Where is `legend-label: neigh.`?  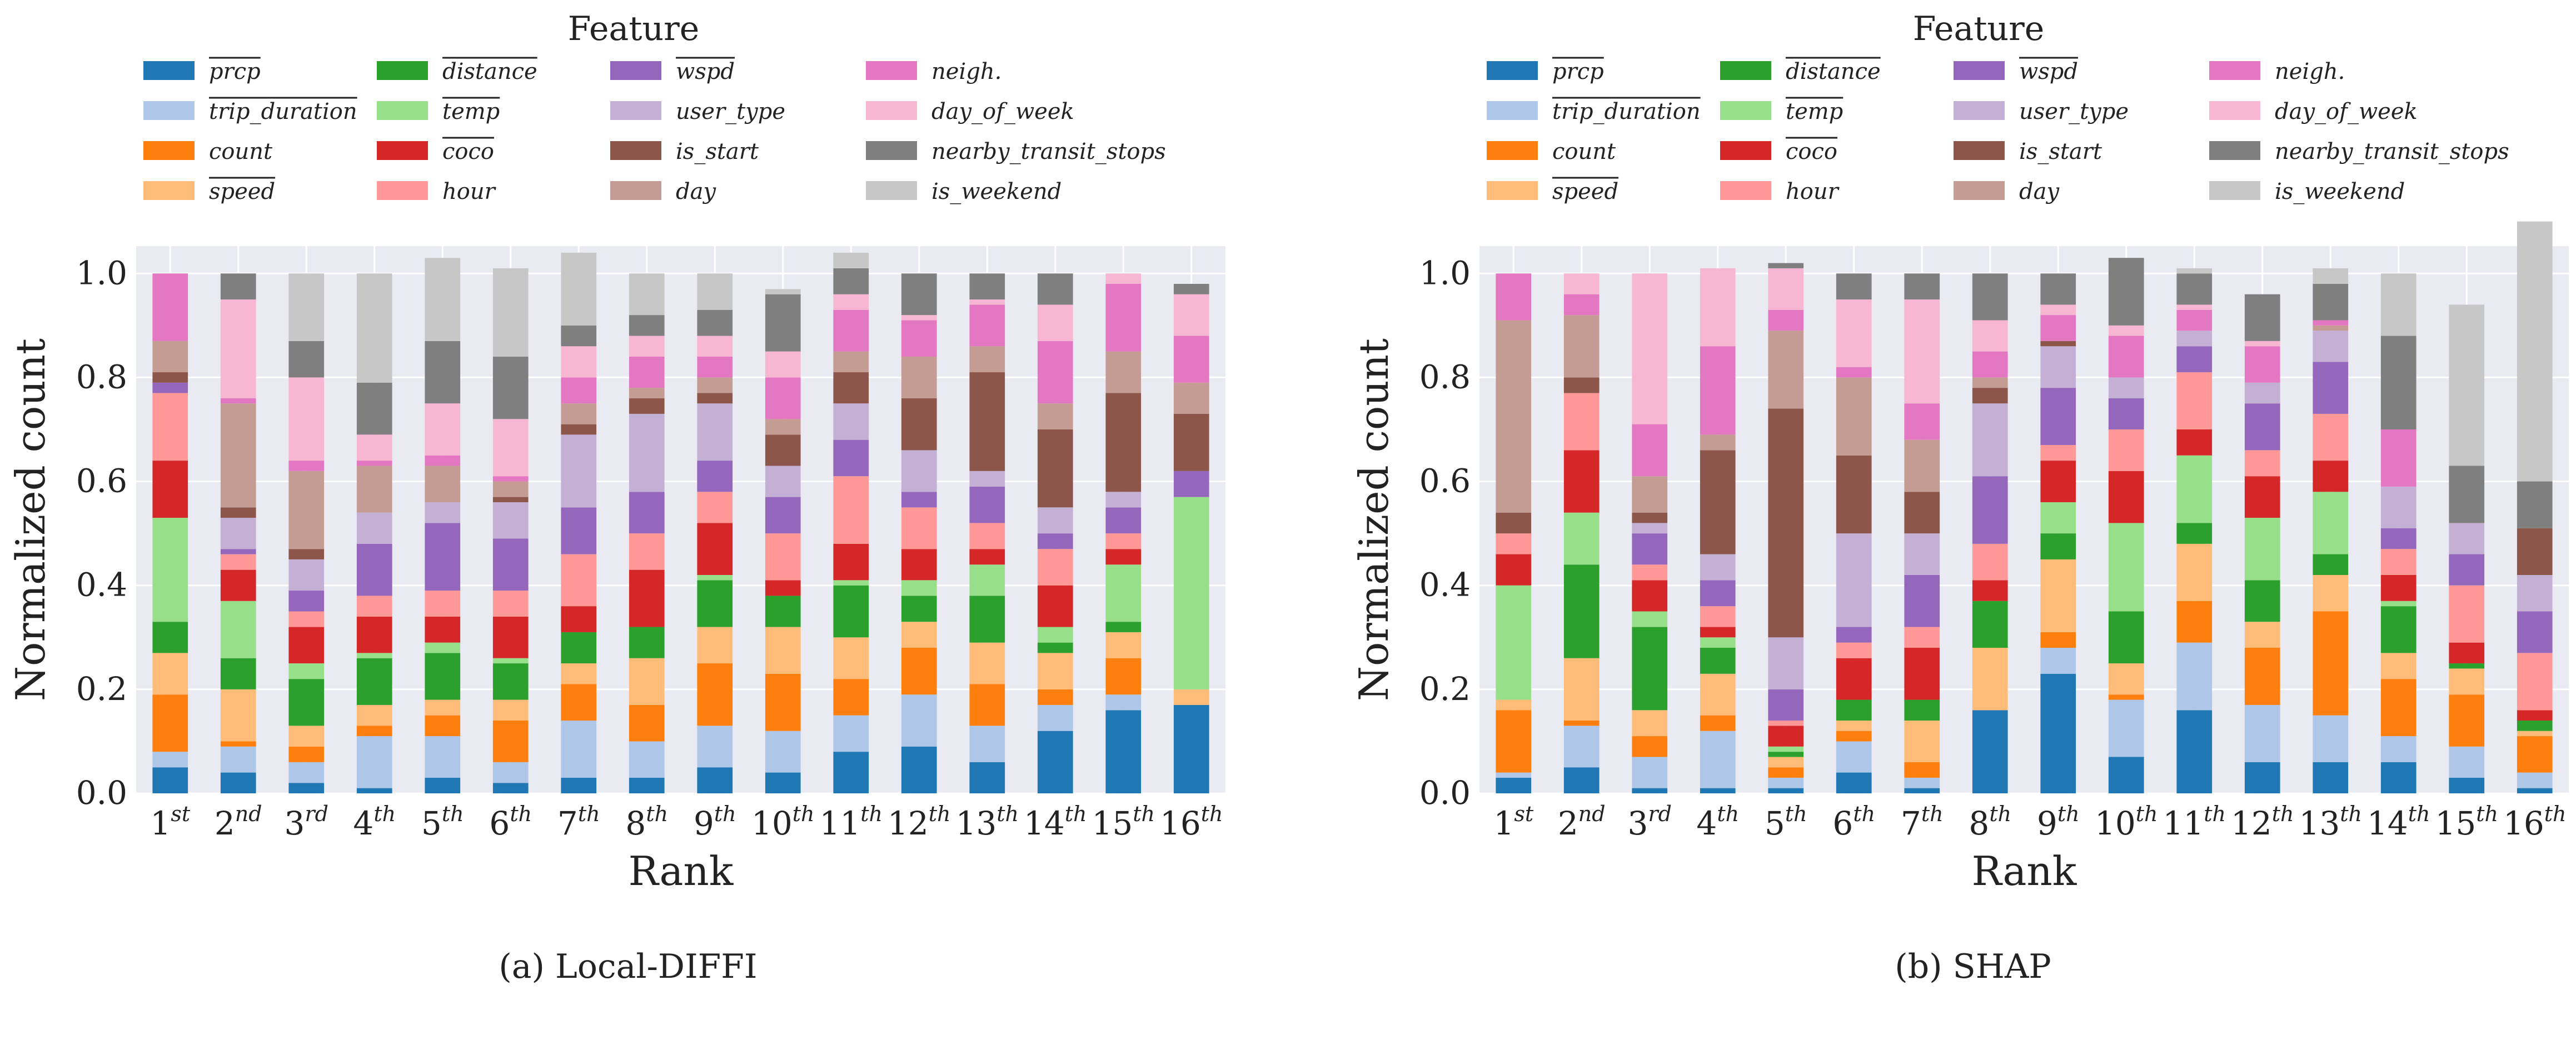
legend-label: neigh. is located at coordinates (2310, 72).